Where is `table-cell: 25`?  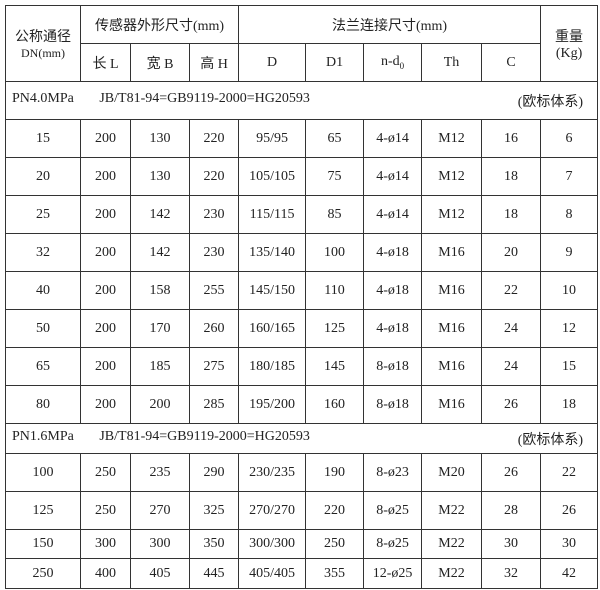
table-cell: 25 is located at coordinates (43, 214).